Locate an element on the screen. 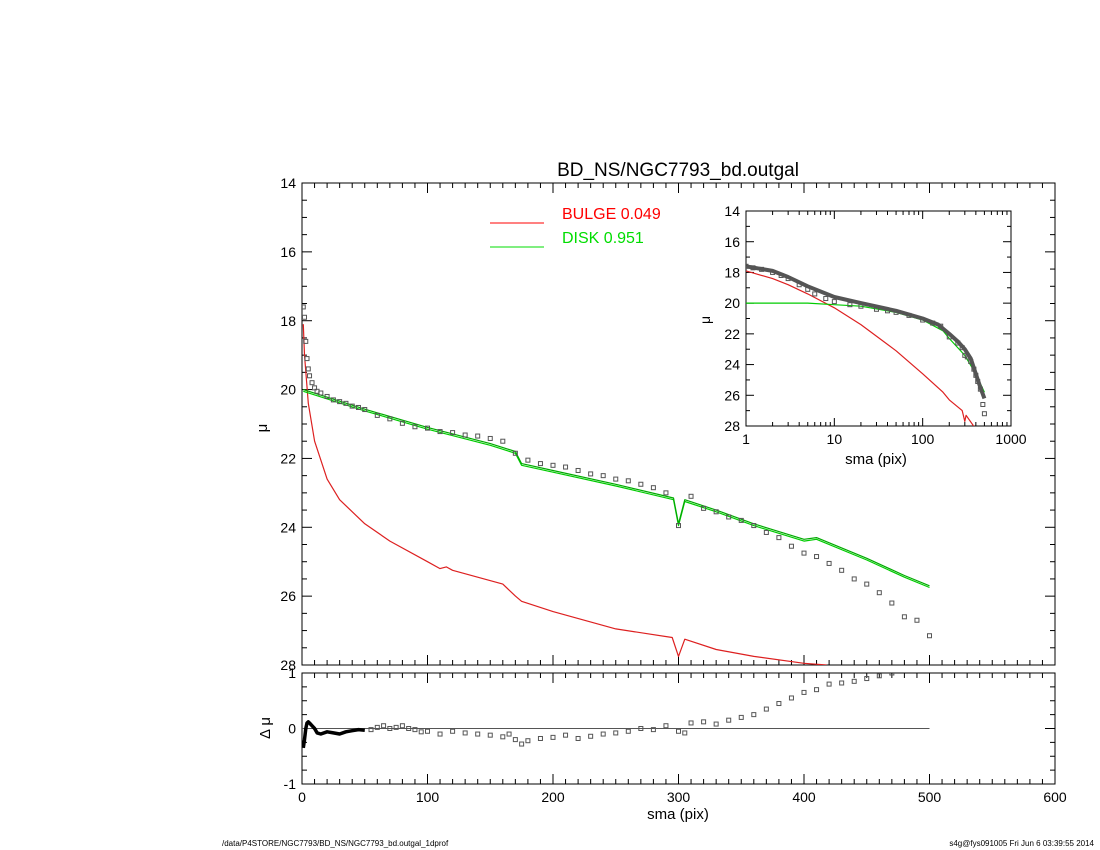  inset-ytick-label: 20 is located at coordinates (732, 303).